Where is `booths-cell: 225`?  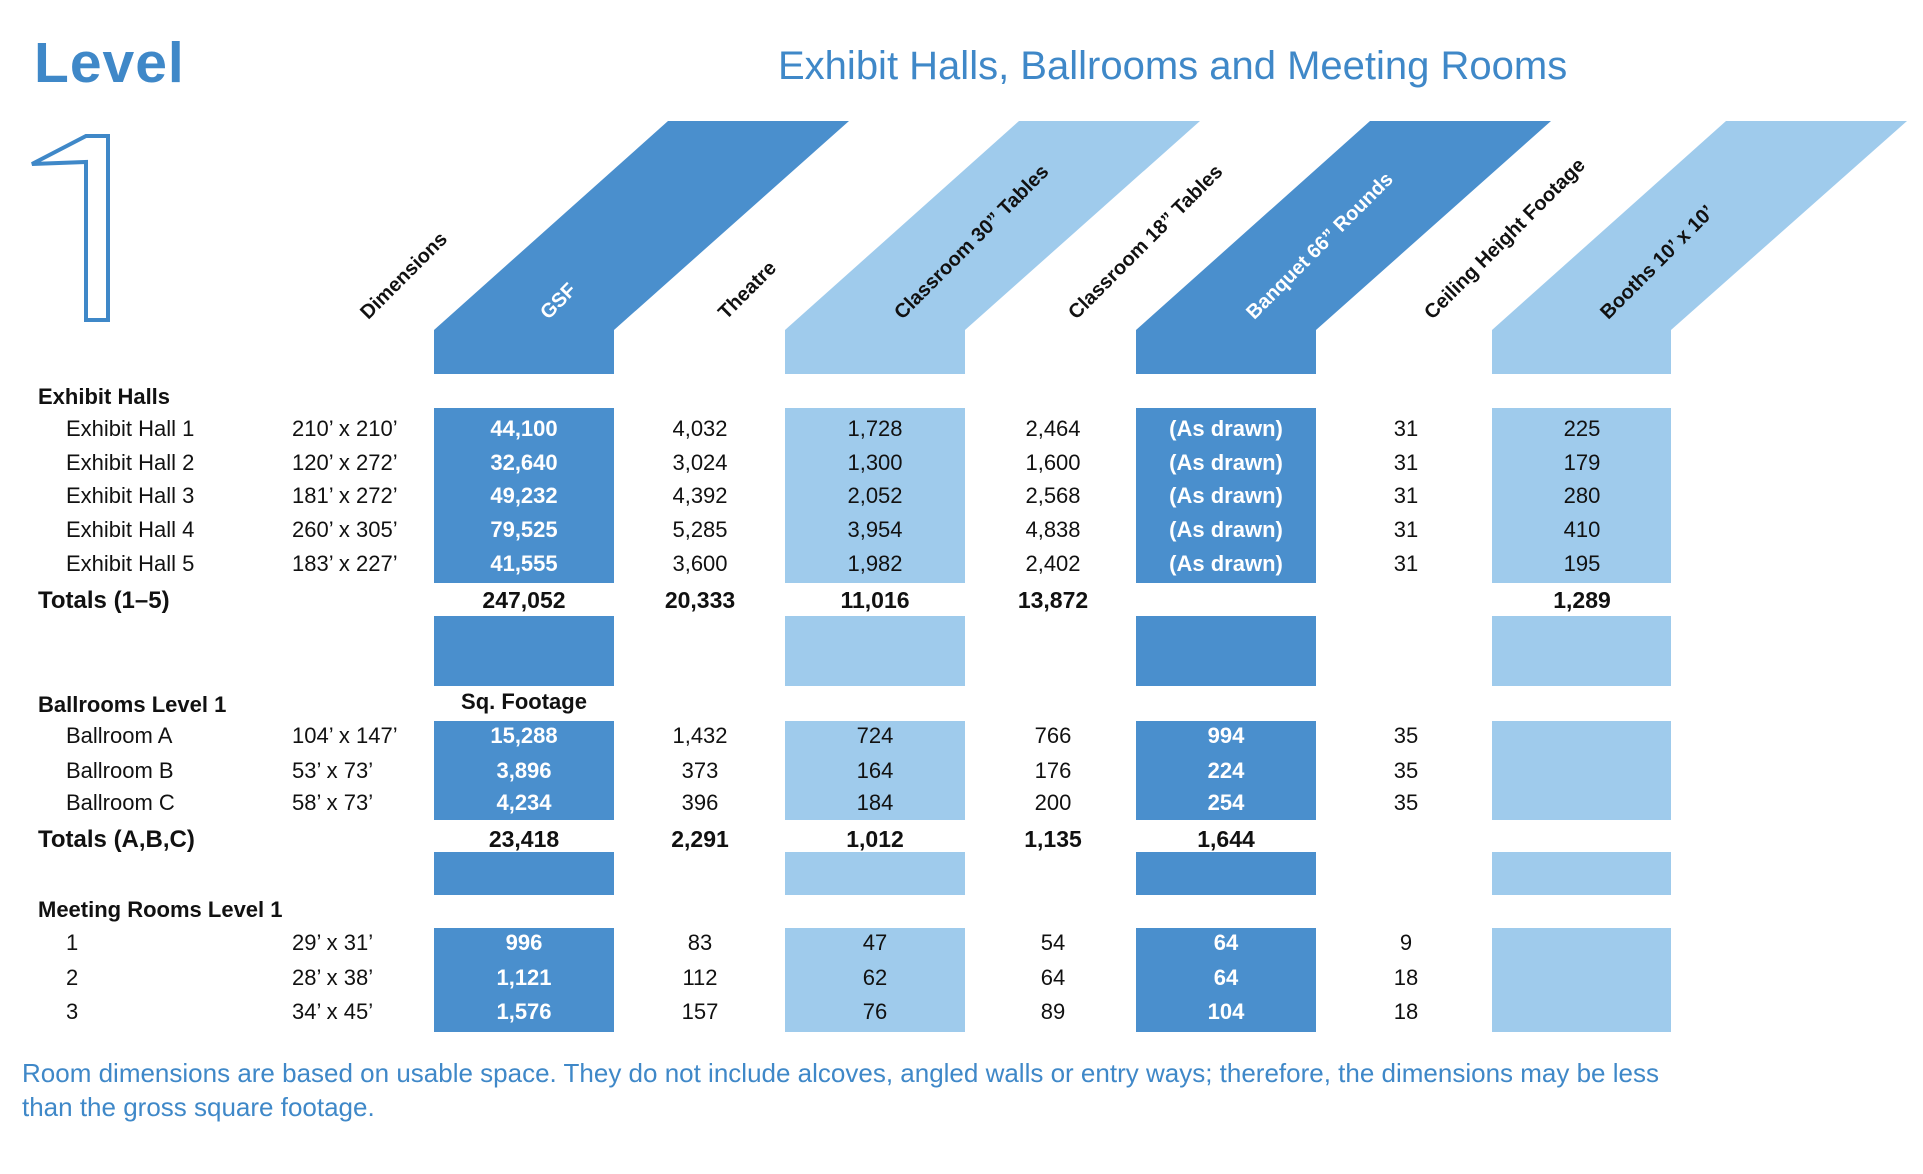
booths-cell: 225 is located at coordinates (1582, 428).